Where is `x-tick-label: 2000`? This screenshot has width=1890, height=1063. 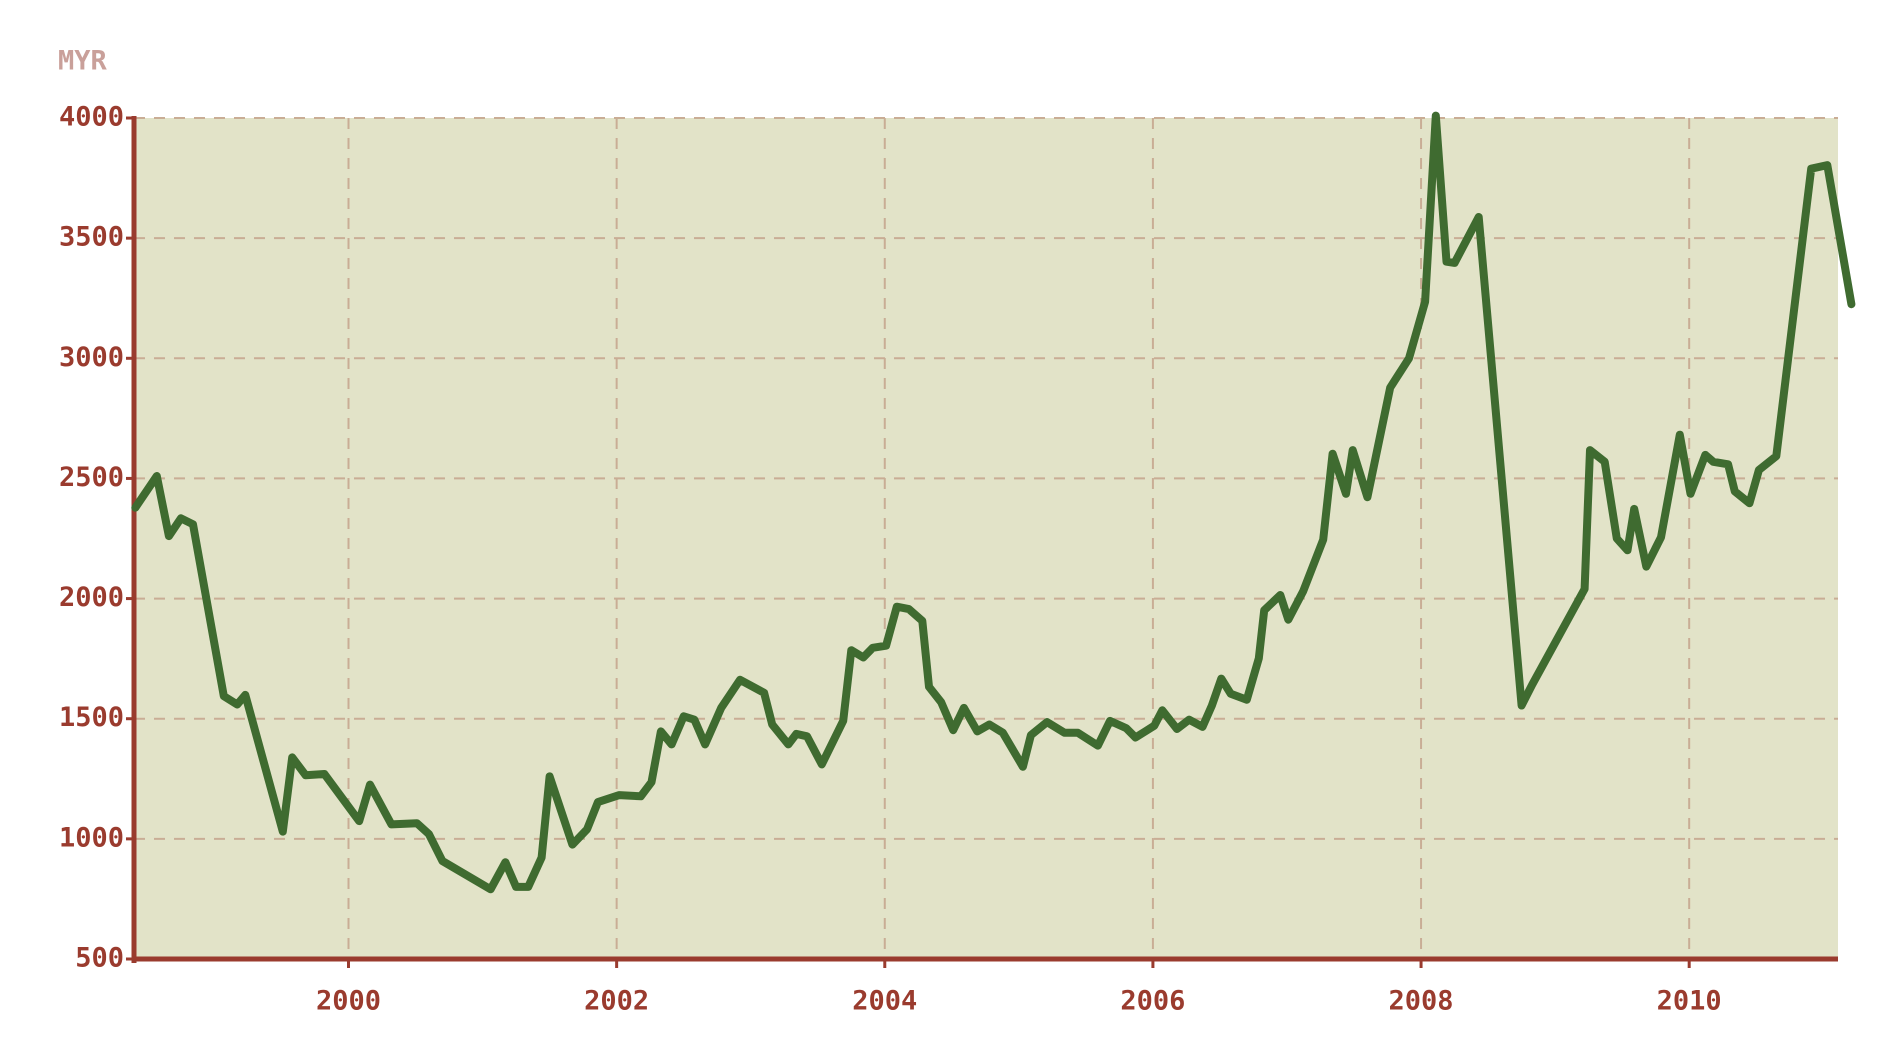
x-tick-label: 2000 is located at coordinates (348, 1001).